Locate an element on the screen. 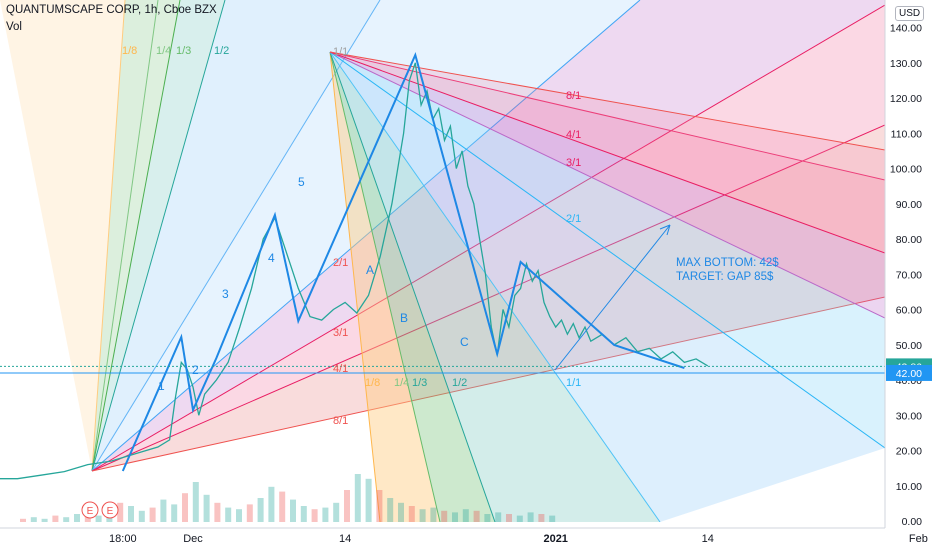  projection-arrow is located at coordinates (612, 297).